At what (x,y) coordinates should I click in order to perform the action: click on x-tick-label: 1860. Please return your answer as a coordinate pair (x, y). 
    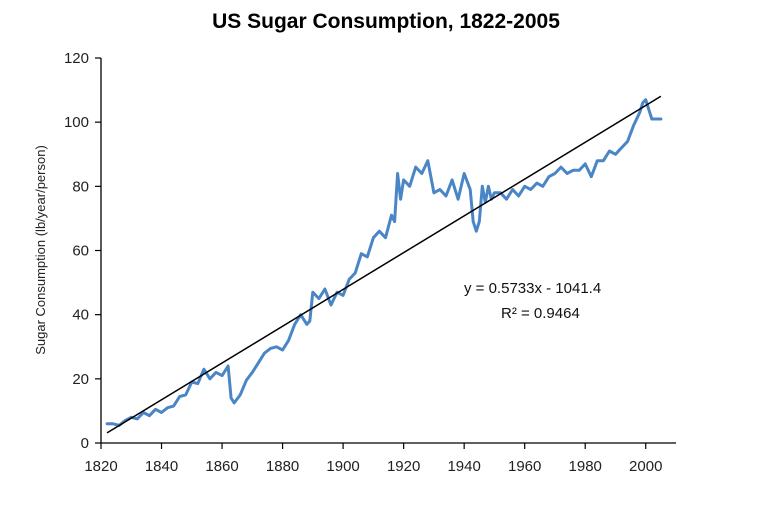
    Looking at the image, I should click on (221, 466).